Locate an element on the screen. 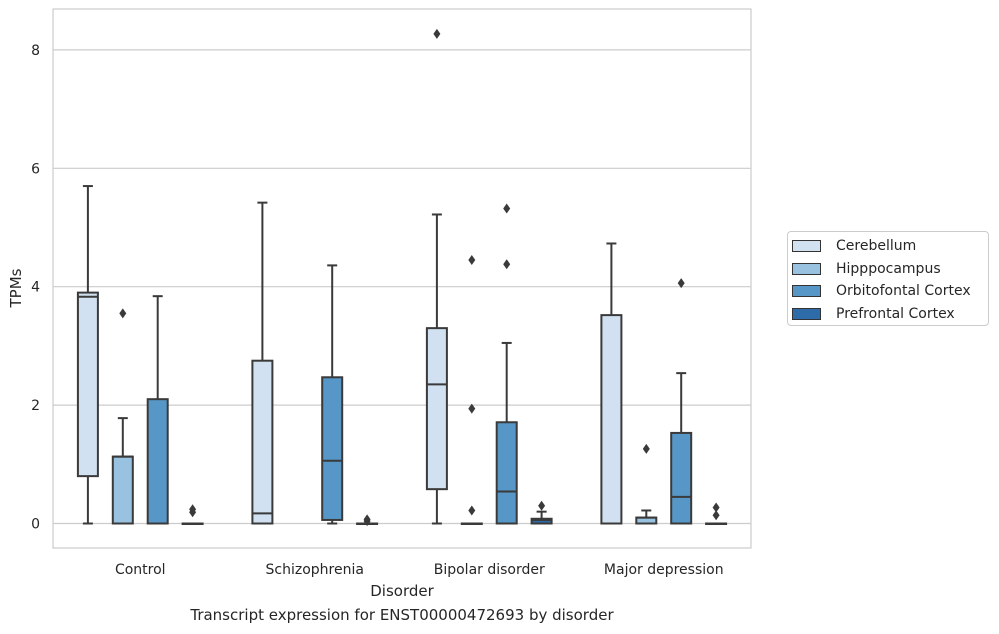 The height and width of the screenshot is (634, 999). y-tick-label: 4 is located at coordinates (35, 288).